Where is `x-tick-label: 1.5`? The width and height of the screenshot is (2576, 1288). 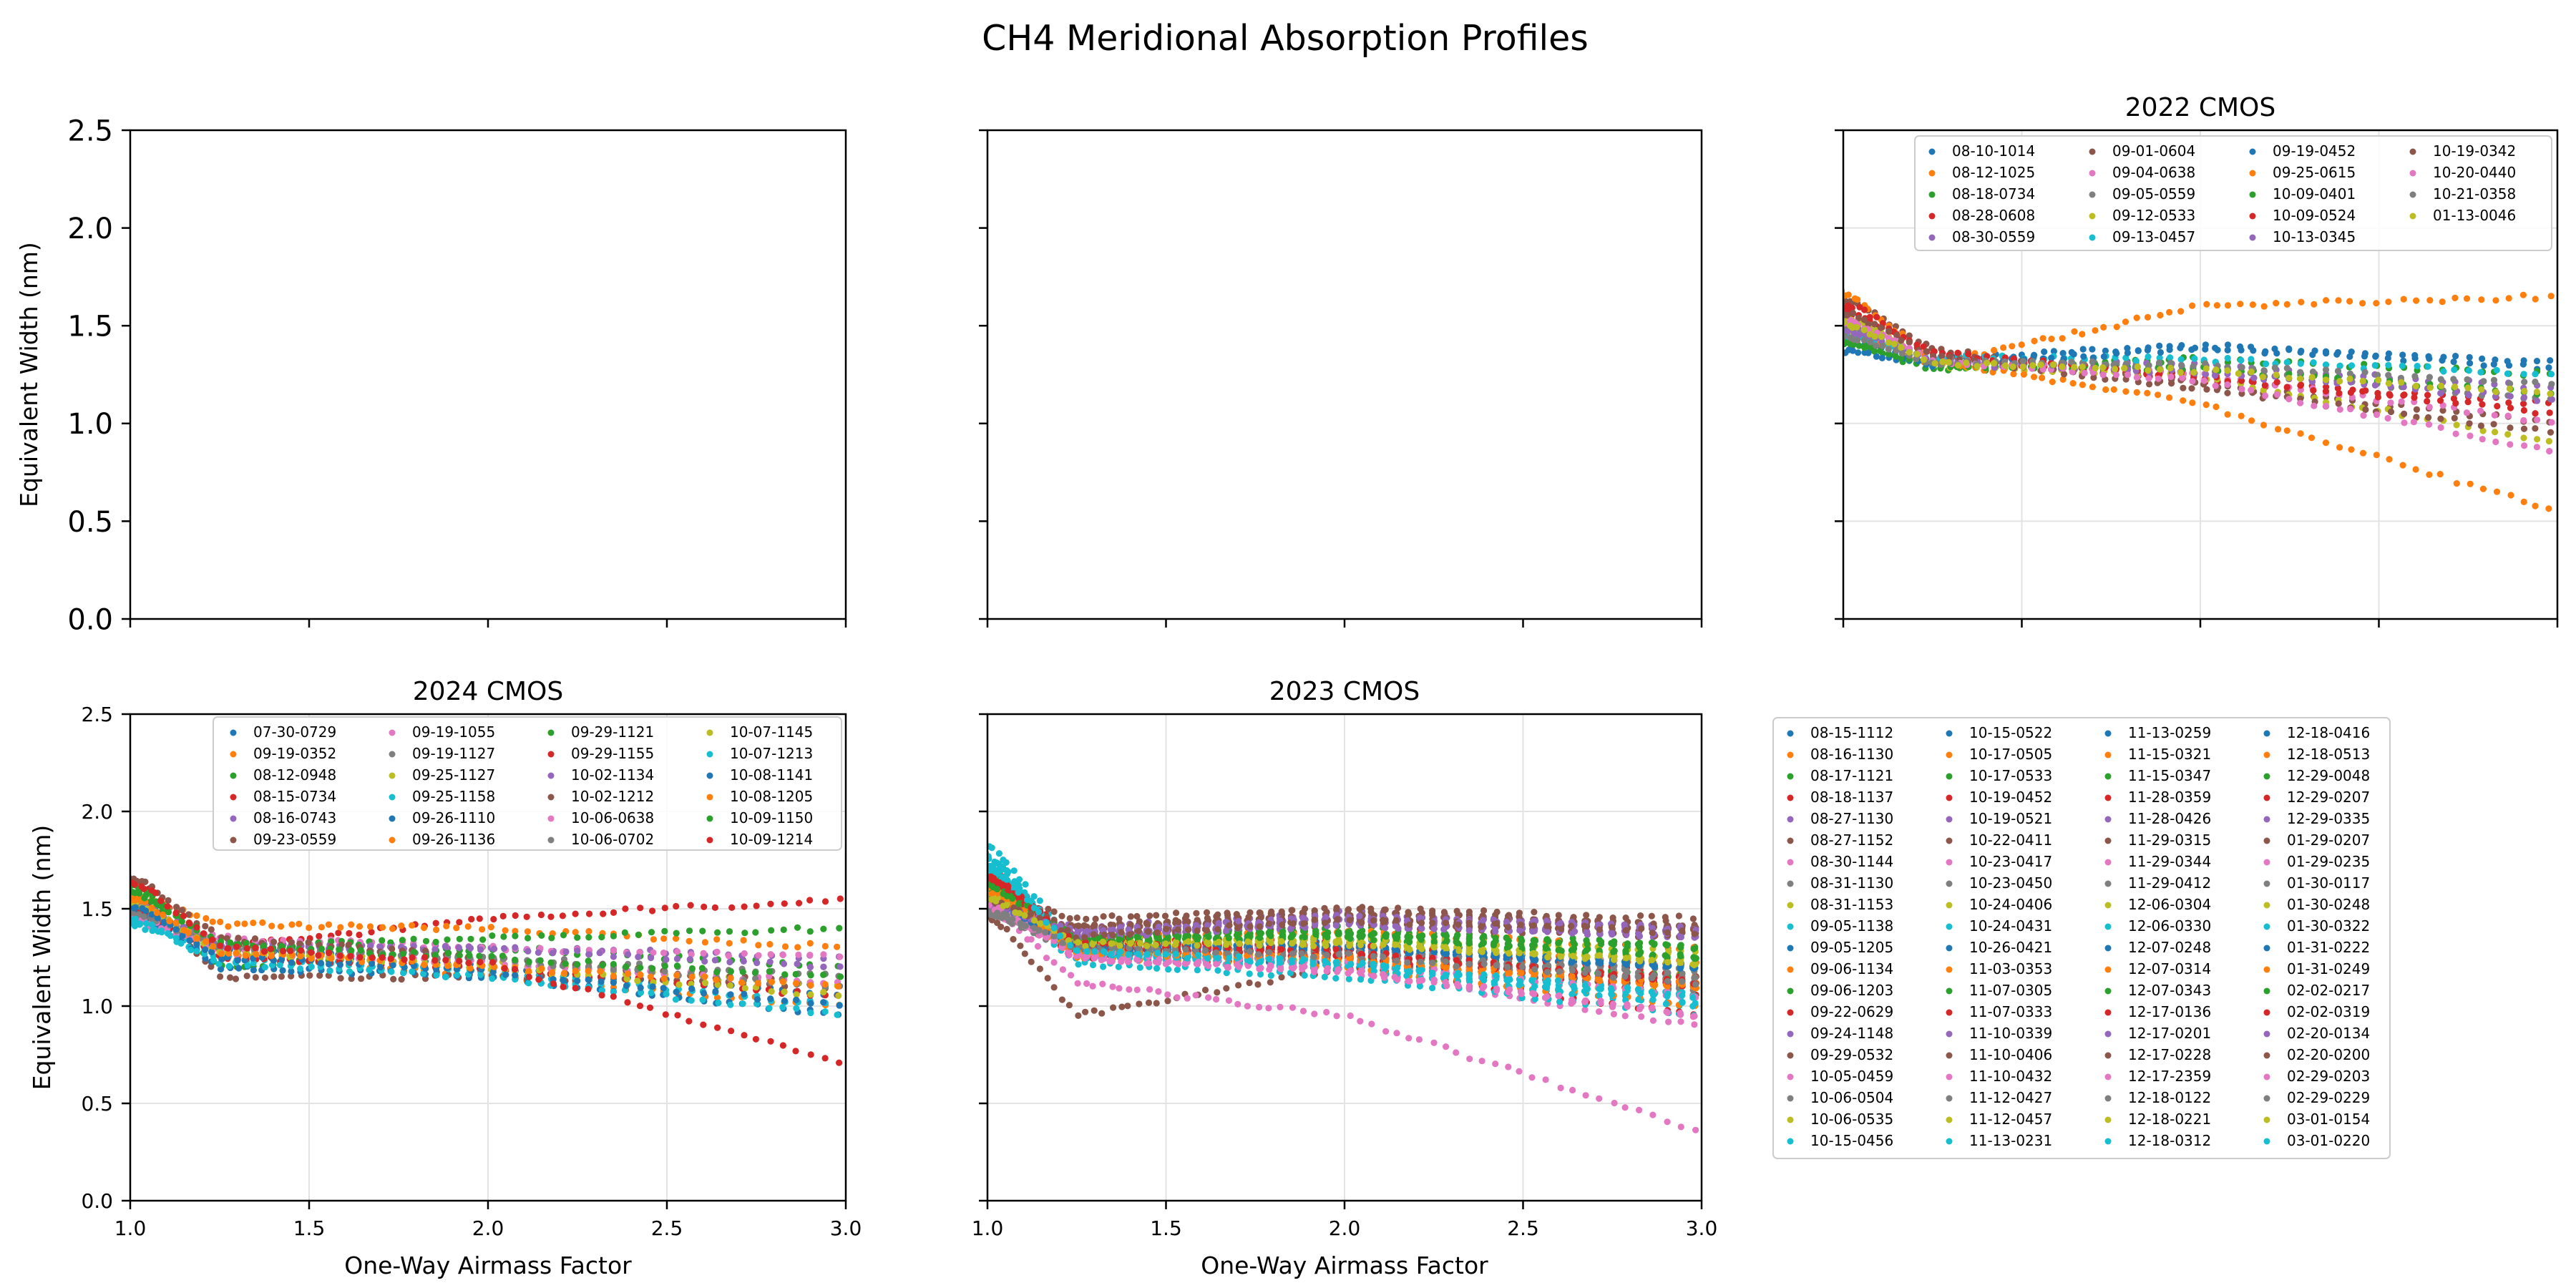
x-tick-label: 1.5 is located at coordinates (309, 1228).